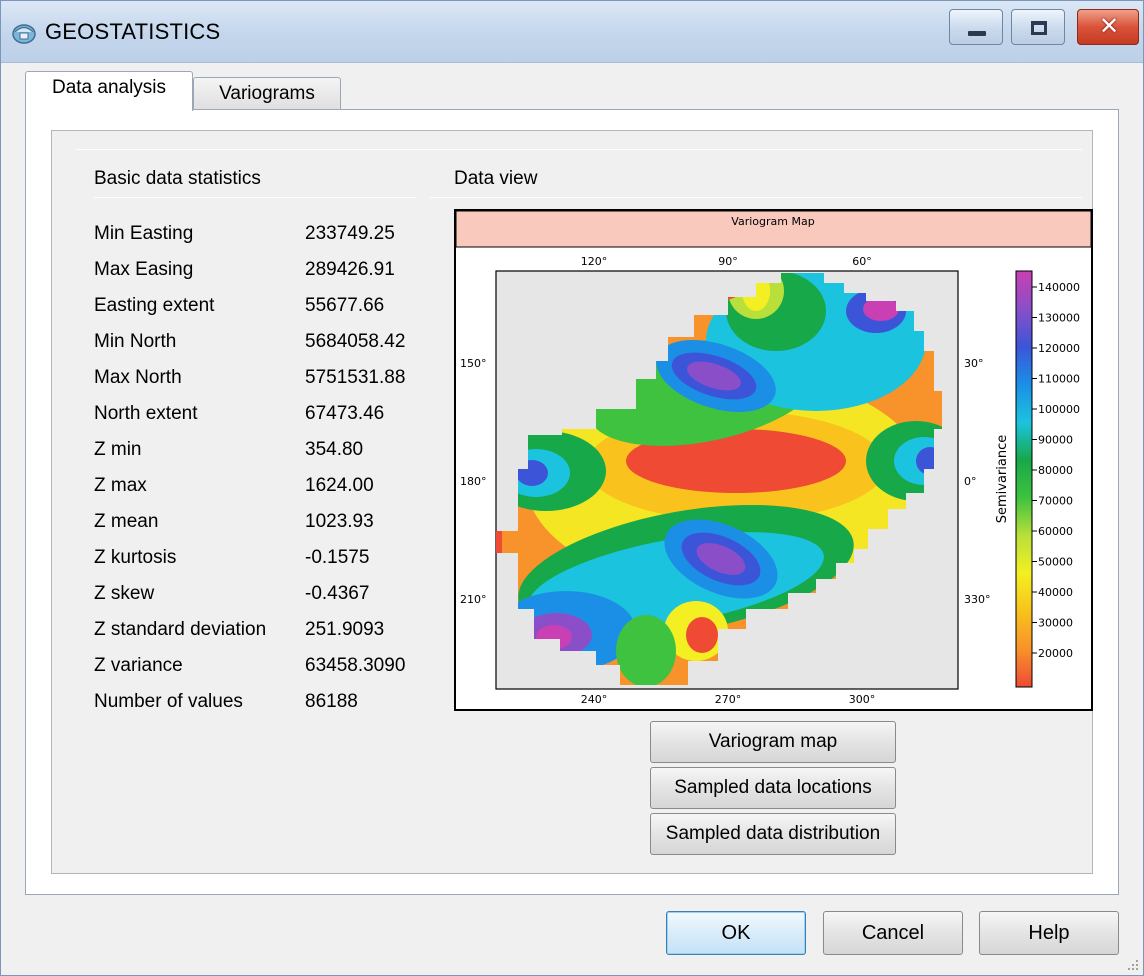  I want to click on stat-label: Z max, so click(120, 485).